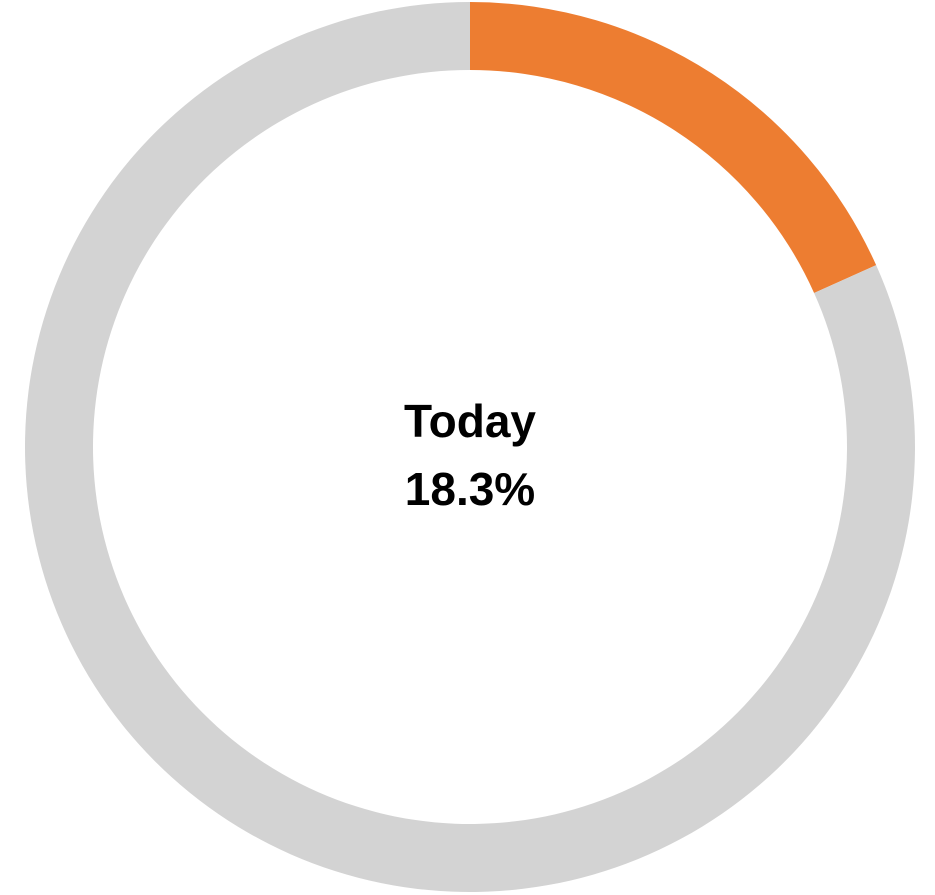 The height and width of the screenshot is (895, 935). What do you see at coordinates (673, 147) in the screenshot?
I see `donut-slice` at bounding box center [673, 147].